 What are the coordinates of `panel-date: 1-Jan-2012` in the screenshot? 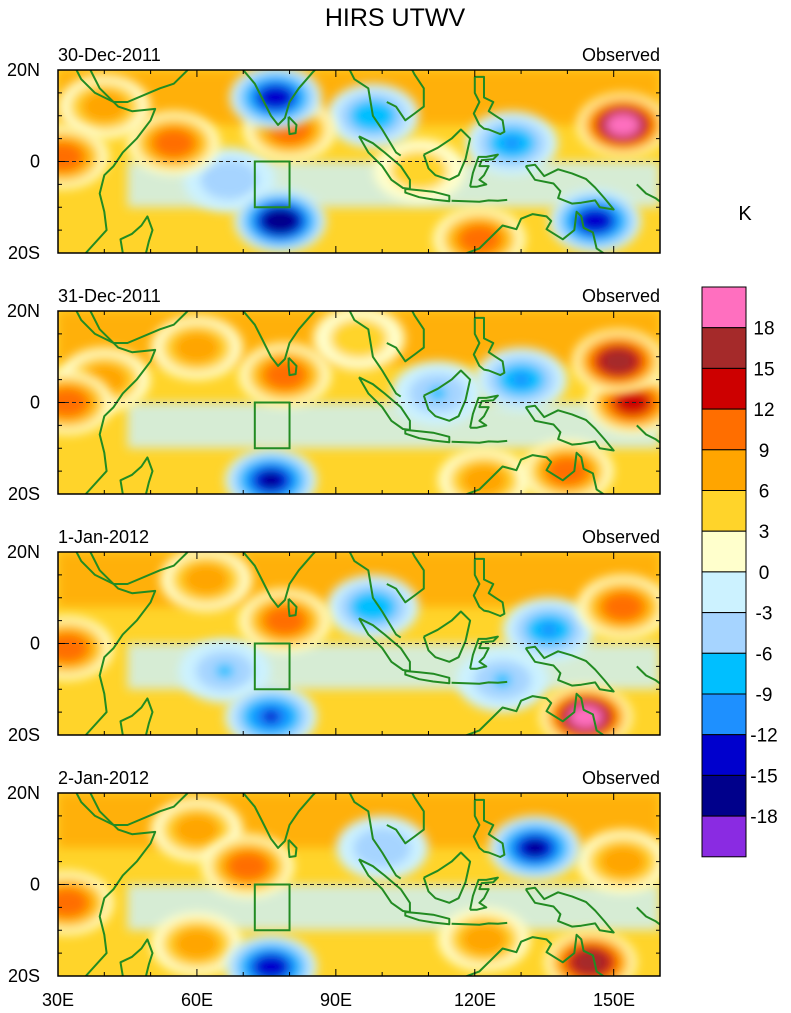 It's located at (103, 537).